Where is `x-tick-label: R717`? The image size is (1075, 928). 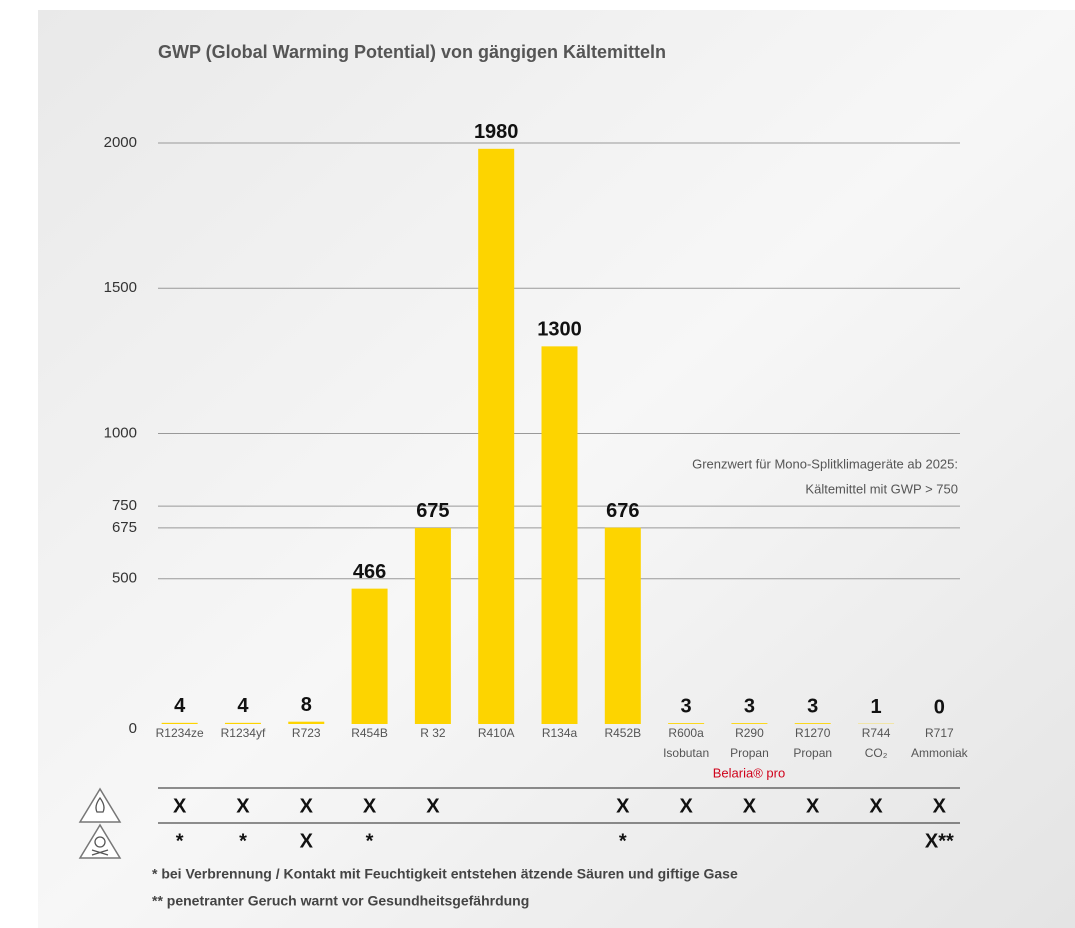
x-tick-label: R717 is located at coordinates (939, 733).